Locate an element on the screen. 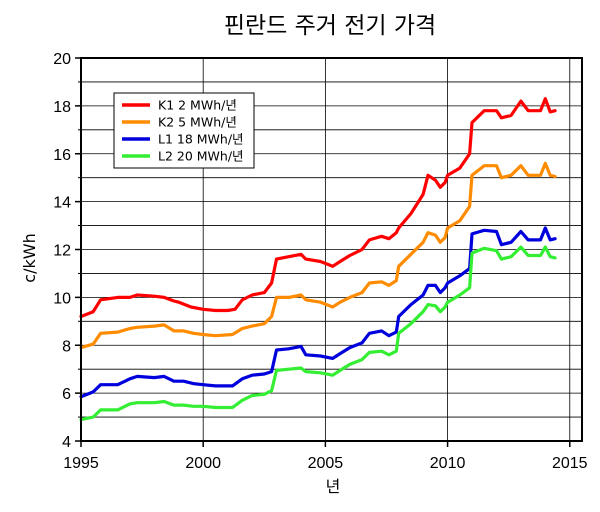 This screenshot has height=512, width=600. y-tick-label: 16 is located at coordinates (62, 155).